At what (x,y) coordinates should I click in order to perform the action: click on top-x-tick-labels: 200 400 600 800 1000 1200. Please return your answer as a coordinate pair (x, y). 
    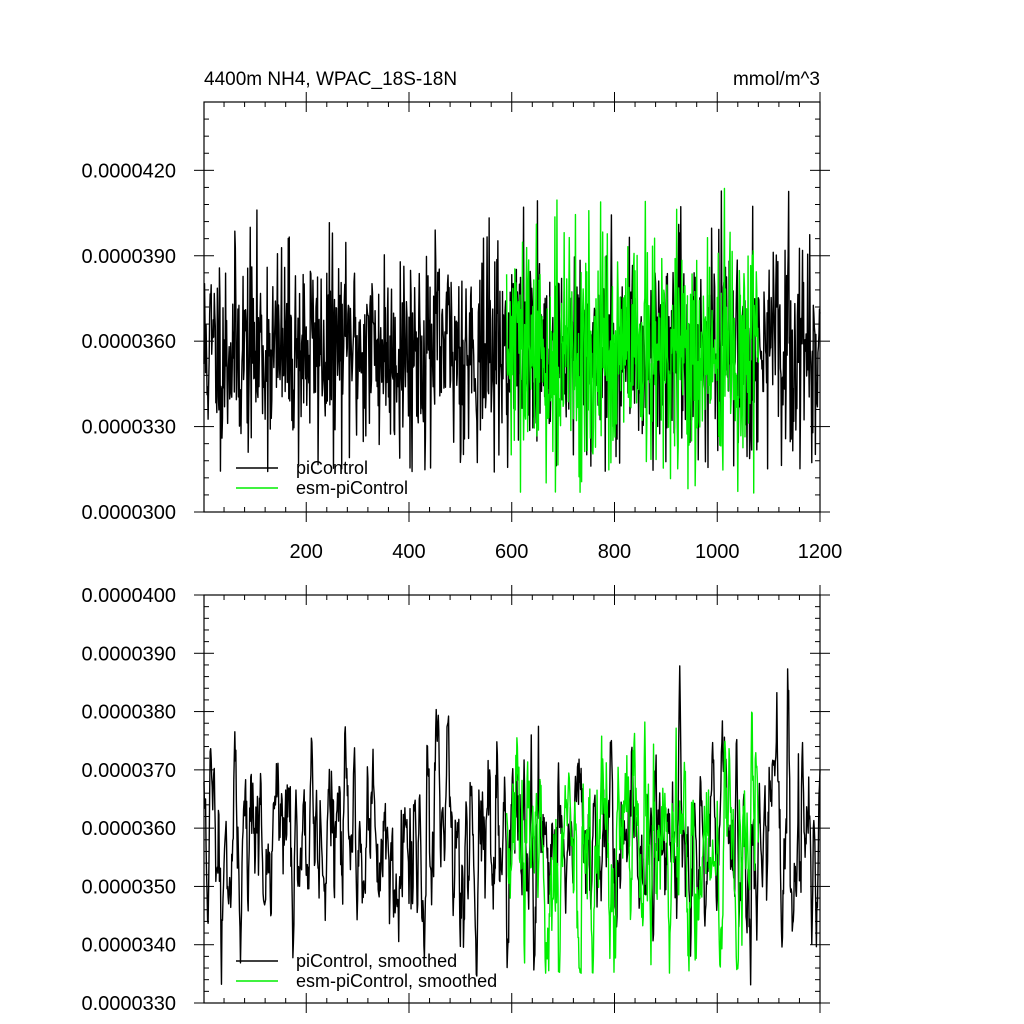
    Looking at the image, I should click on (566, 552).